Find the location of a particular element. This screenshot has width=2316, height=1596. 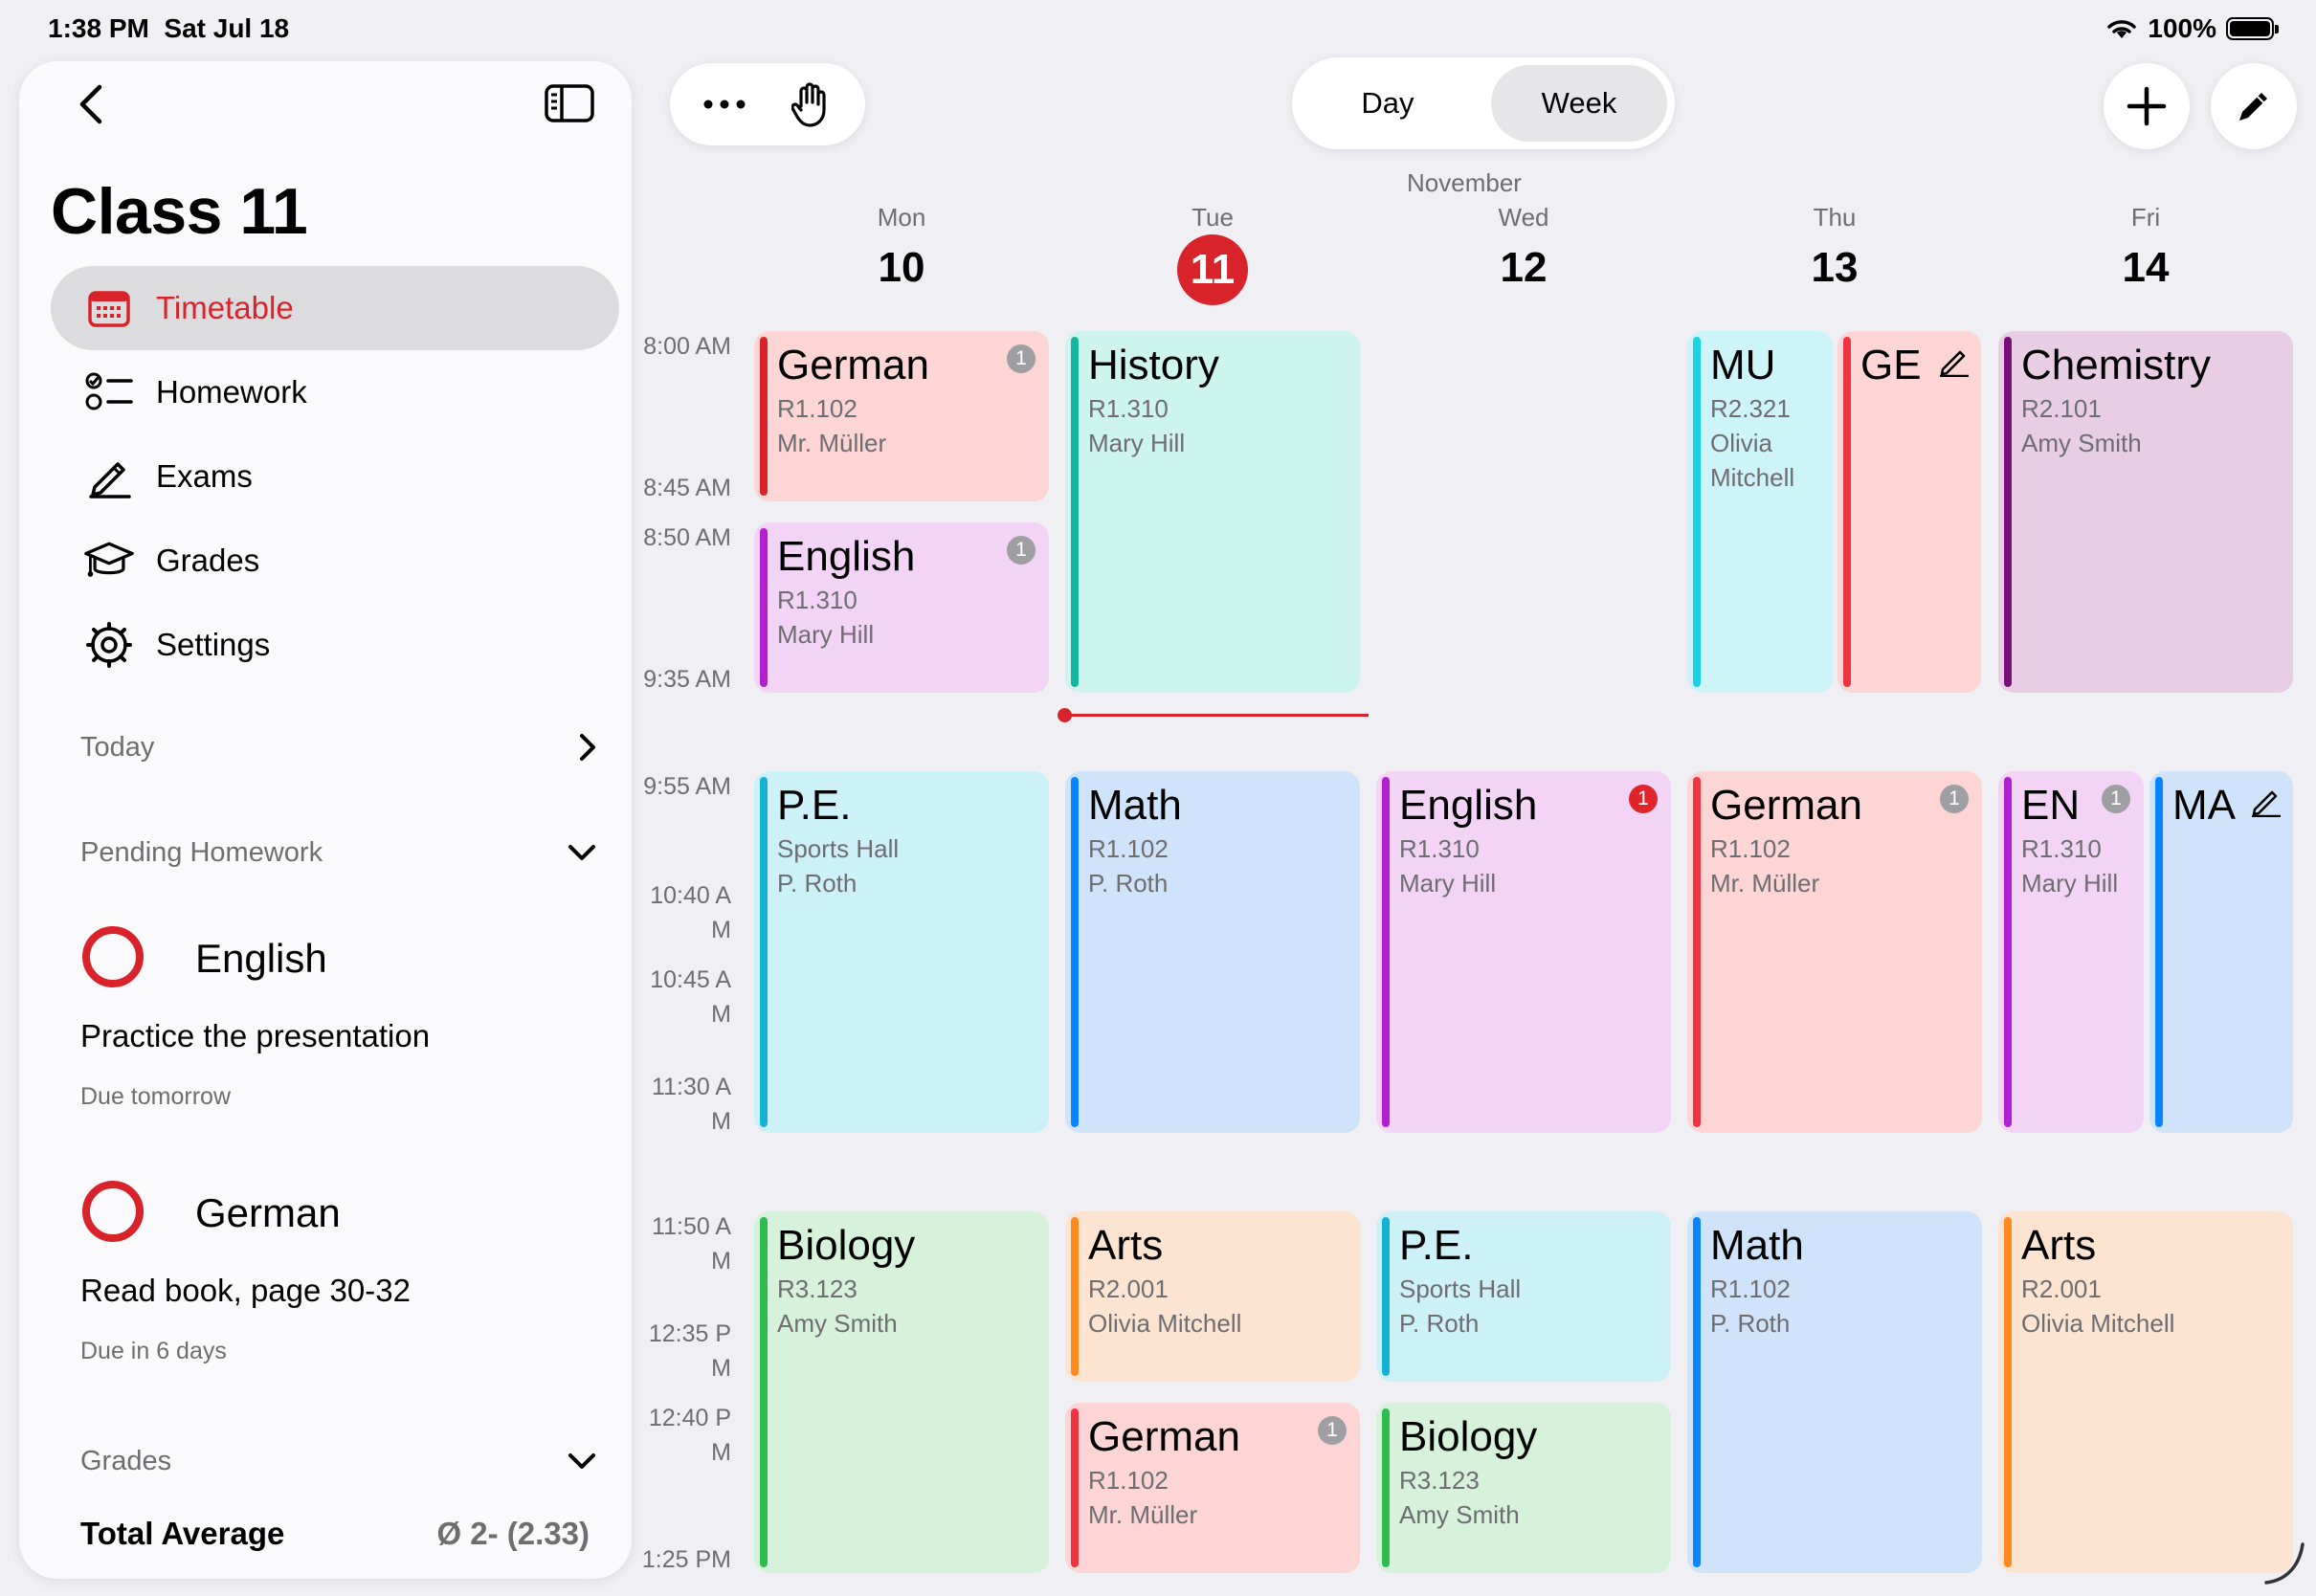

day-header-tue: Tue 11 is located at coordinates (1212, 254).